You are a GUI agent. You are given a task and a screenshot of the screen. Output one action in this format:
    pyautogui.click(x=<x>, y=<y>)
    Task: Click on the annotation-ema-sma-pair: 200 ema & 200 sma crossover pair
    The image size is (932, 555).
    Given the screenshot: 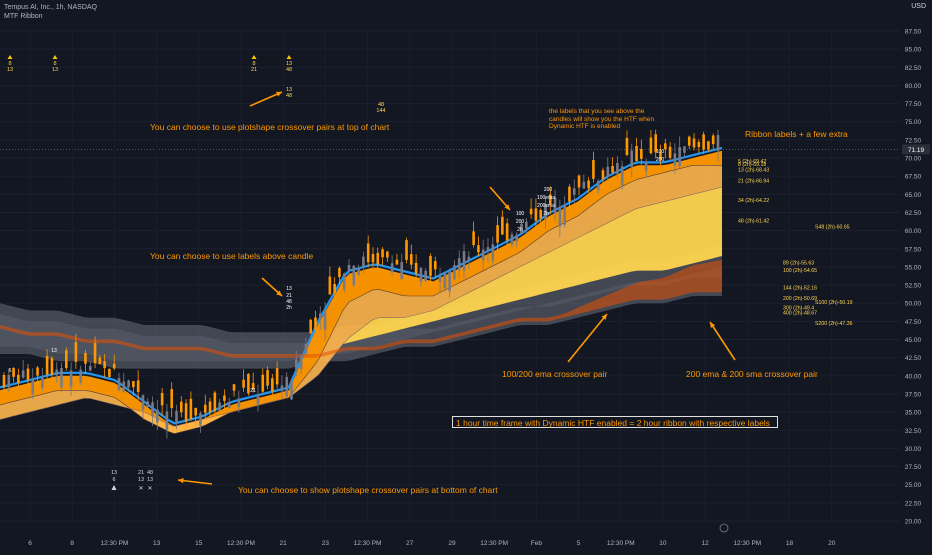 What is the action you would take?
    pyautogui.click(x=752, y=374)
    